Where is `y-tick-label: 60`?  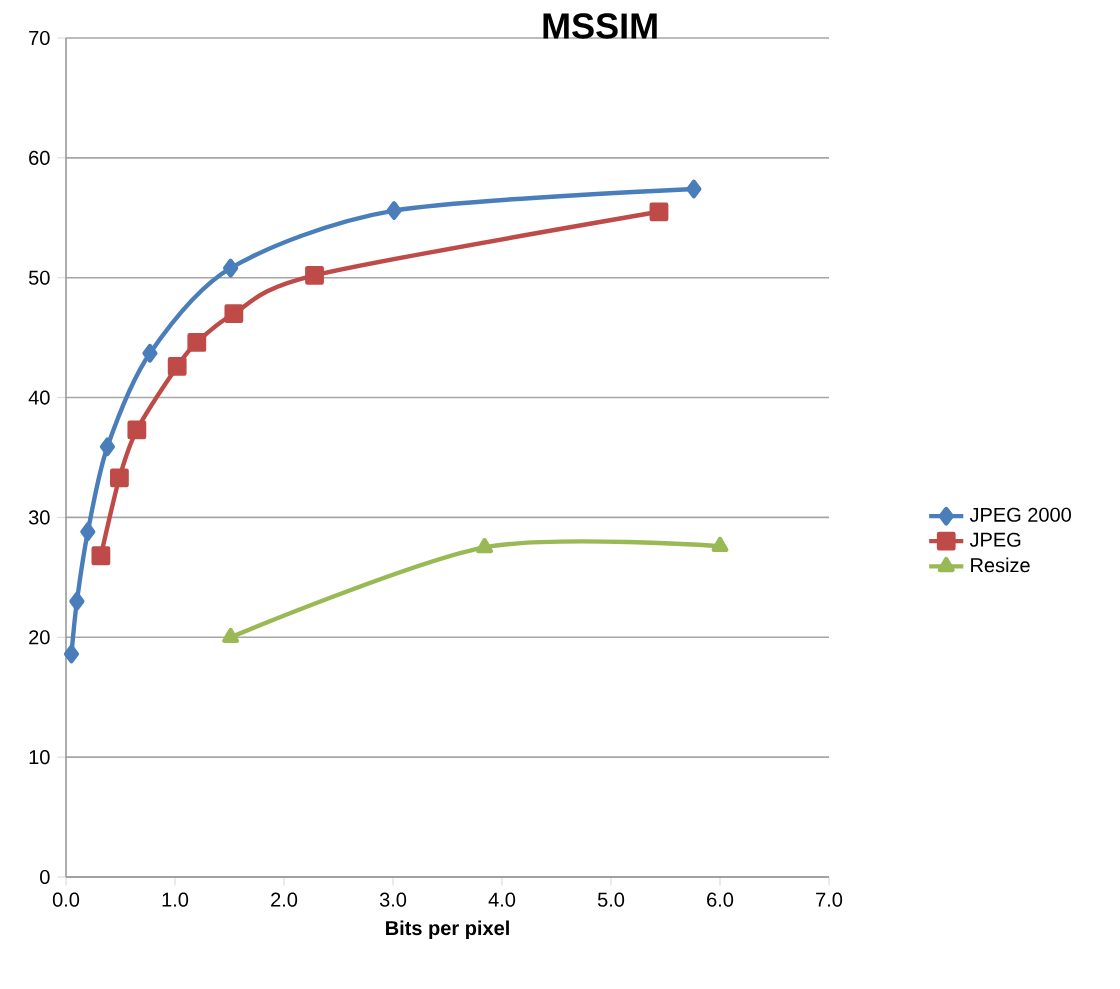 y-tick-label: 60 is located at coordinates (39, 157).